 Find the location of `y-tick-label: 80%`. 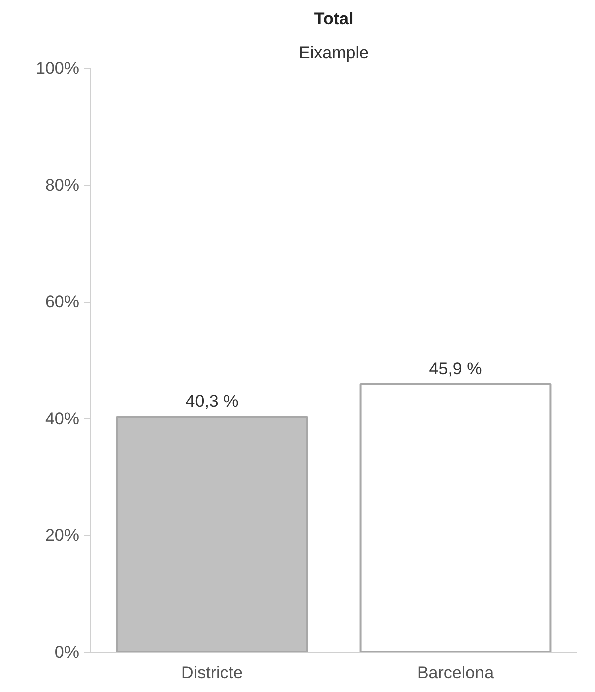

y-tick-label: 80% is located at coordinates (62, 185).